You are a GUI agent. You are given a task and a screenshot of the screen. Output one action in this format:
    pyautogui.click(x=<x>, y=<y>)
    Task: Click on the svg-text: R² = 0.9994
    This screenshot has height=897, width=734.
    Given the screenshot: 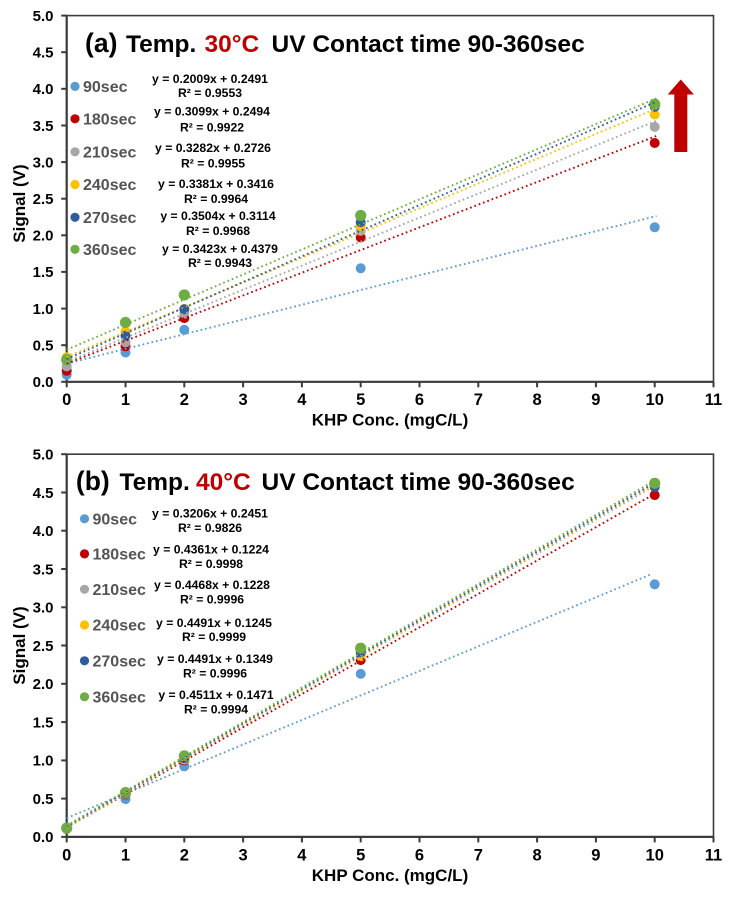 What is the action you would take?
    pyautogui.click(x=216, y=709)
    